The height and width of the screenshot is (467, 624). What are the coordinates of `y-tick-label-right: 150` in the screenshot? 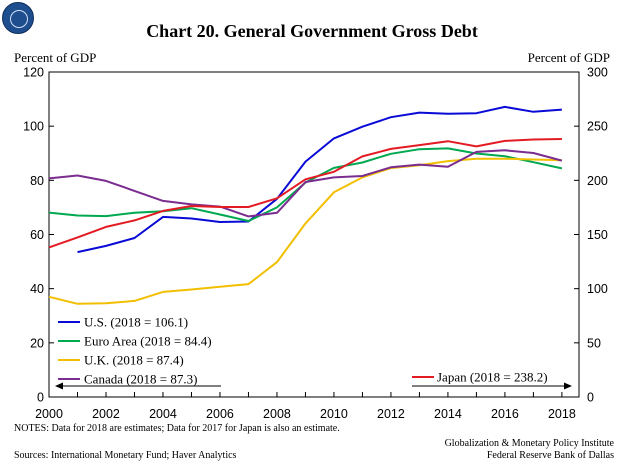 It's located at (597, 235).